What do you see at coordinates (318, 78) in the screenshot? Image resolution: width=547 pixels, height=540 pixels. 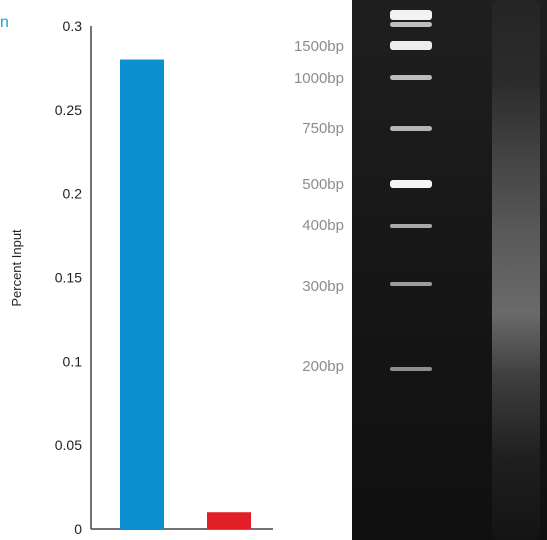 I see `ladder-label: 1000bp` at bounding box center [318, 78].